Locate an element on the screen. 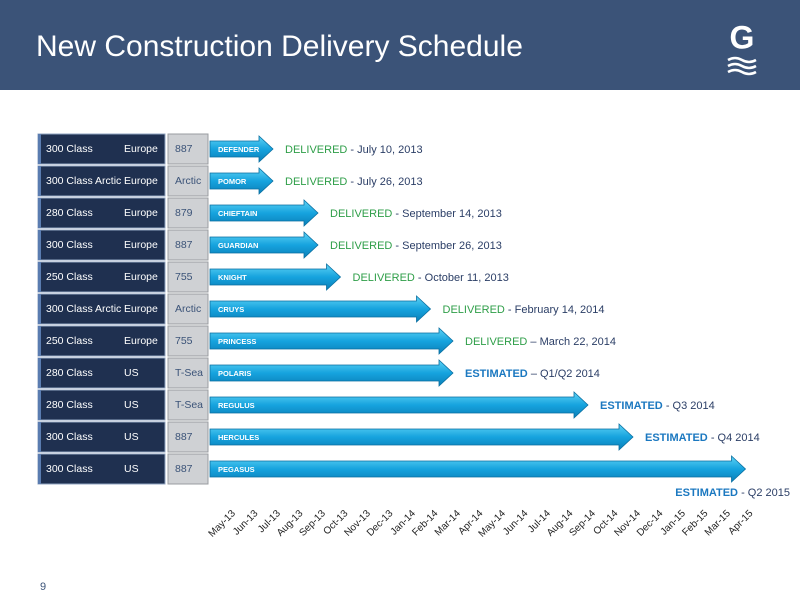 The image size is (800, 600). x-tick-label: Sep-13 is located at coordinates (312, 523).